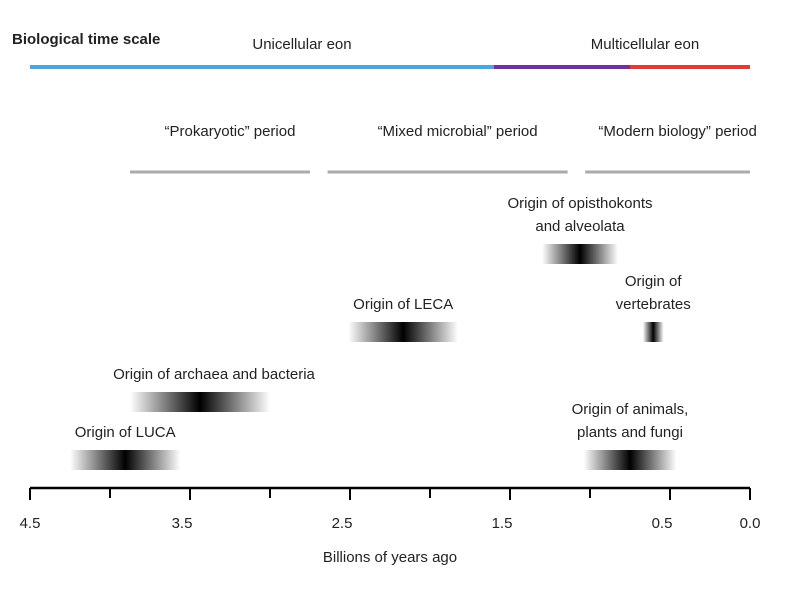 The height and width of the screenshot is (605, 800). What do you see at coordinates (662, 523) in the screenshot?
I see `x-tick-label: 0.5` at bounding box center [662, 523].